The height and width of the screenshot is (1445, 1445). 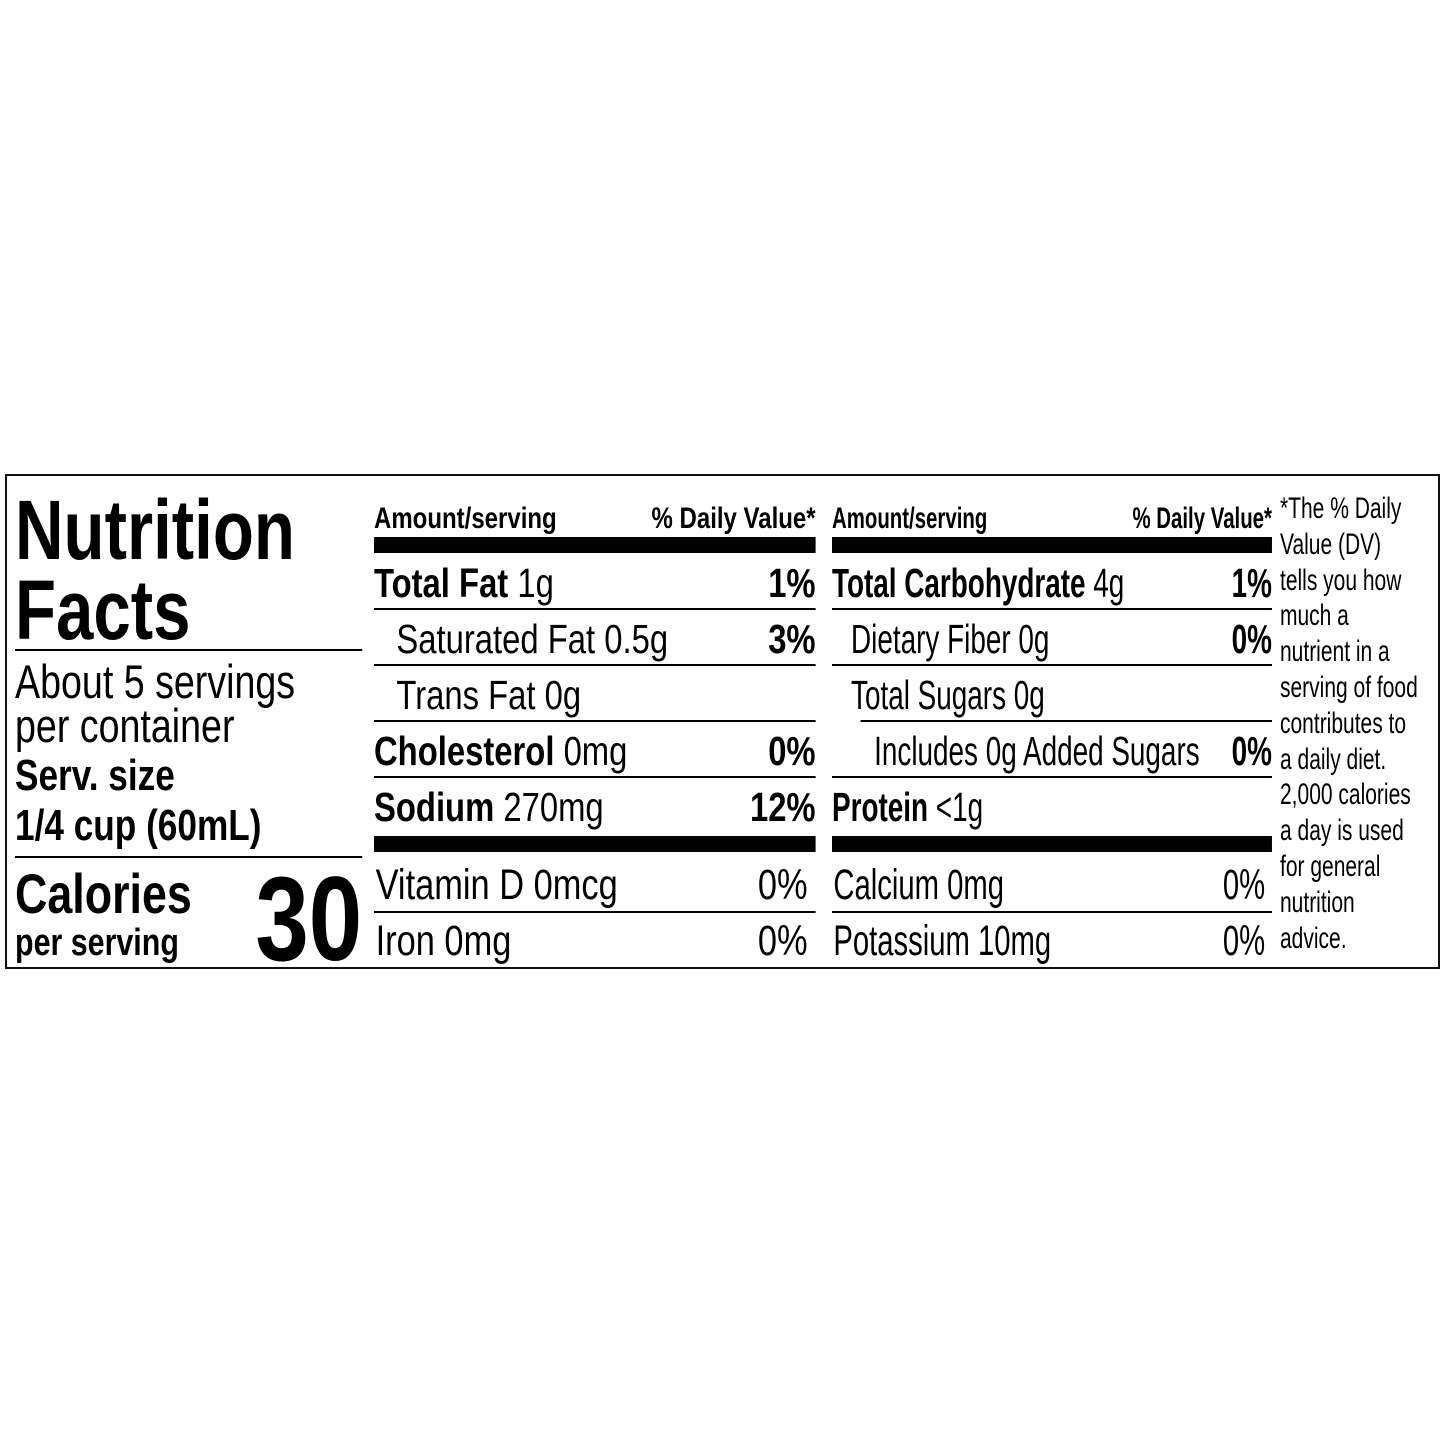 I want to click on footnote-line: tells you how, so click(x=1341, y=580).